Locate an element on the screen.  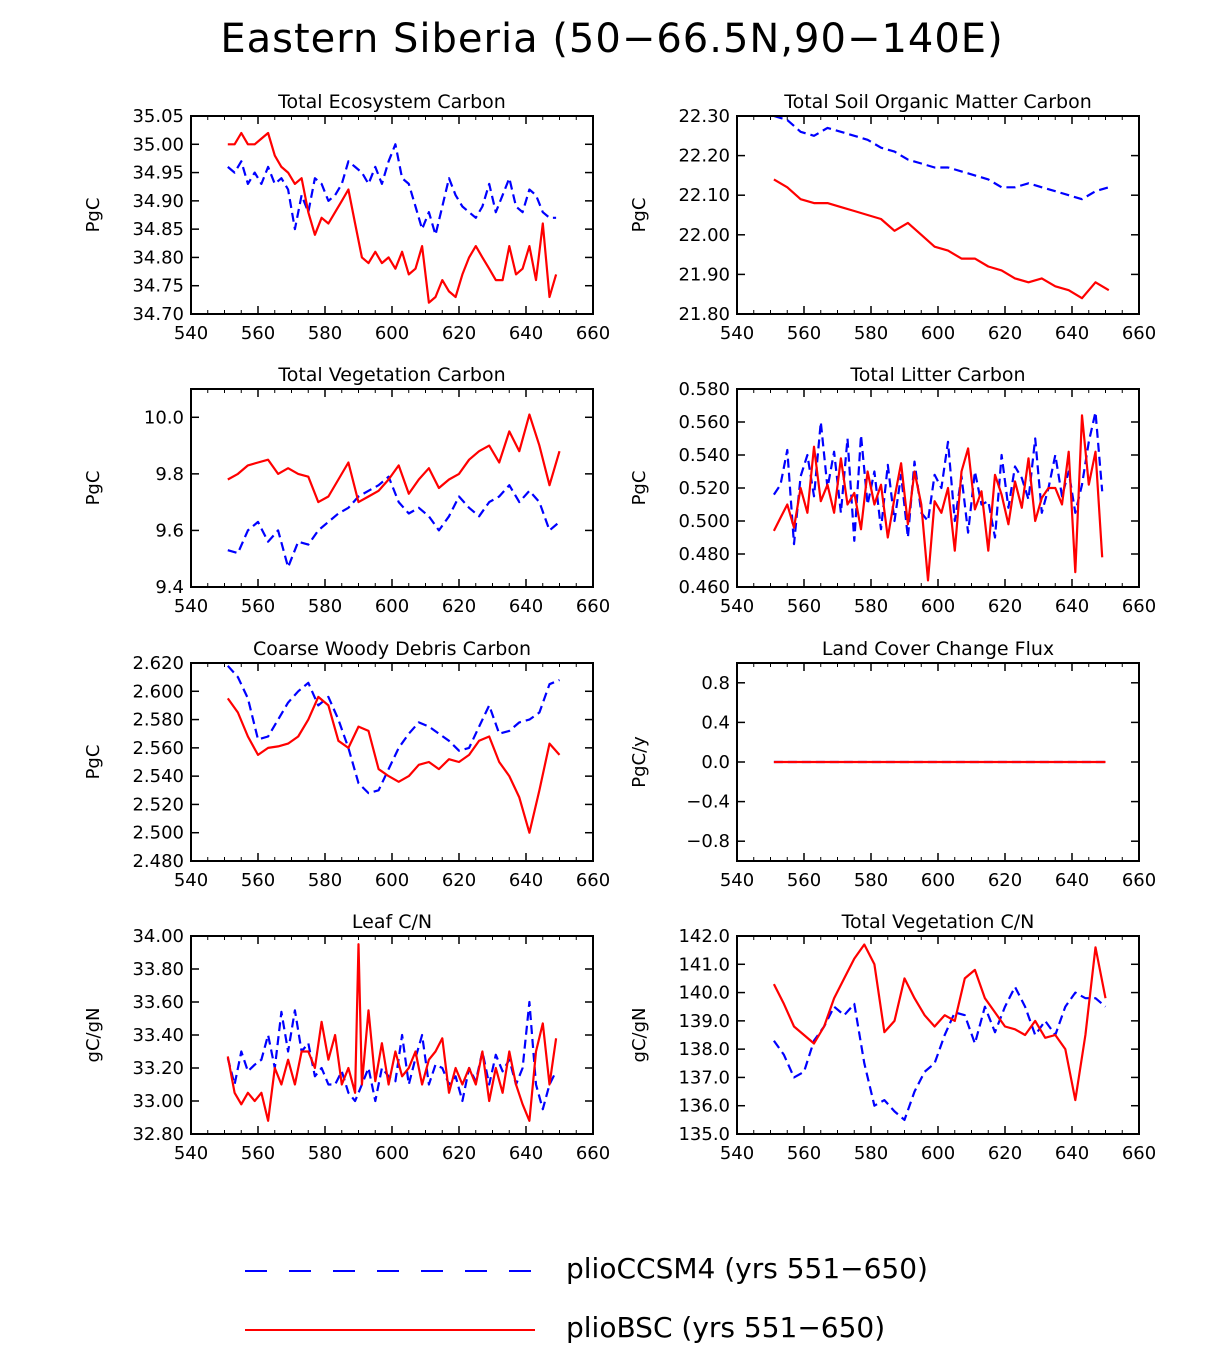
y-tick-label: 142.0 is located at coordinates (704, 936).